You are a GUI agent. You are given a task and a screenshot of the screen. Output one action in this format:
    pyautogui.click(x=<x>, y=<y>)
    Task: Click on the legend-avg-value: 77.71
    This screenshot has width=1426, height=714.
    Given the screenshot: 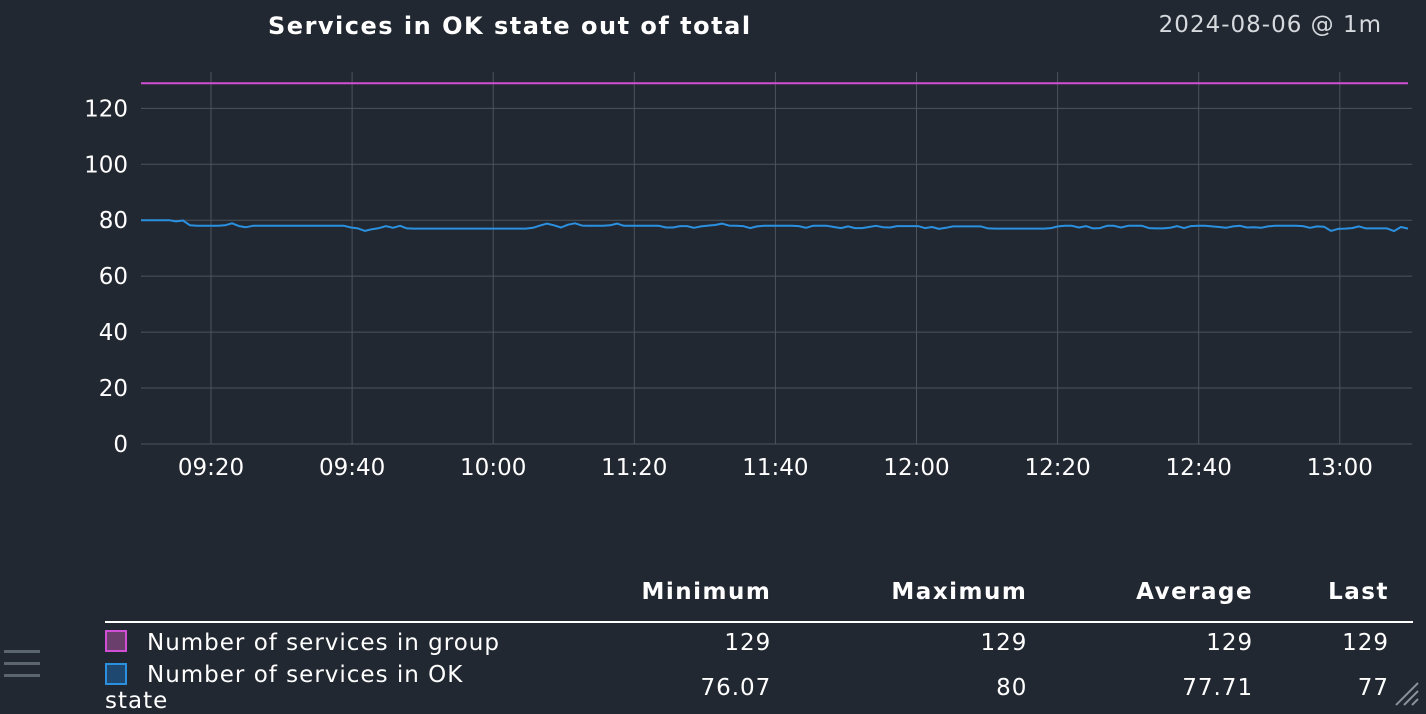 What is the action you would take?
    pyautogui.click(x=1218, y=688)
    